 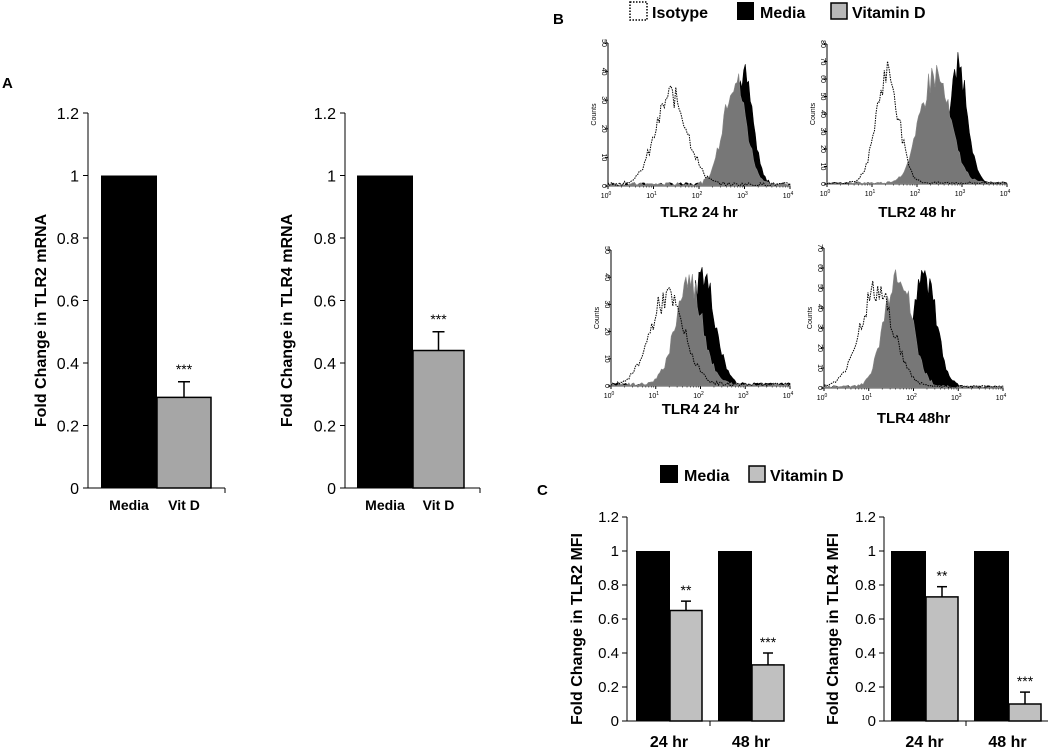 What do you see at coordinates (833, 629) in the screenshot?
I see `y-axis-label: Fold Change in TLR4 MFI` at bounding box center [833, 629].